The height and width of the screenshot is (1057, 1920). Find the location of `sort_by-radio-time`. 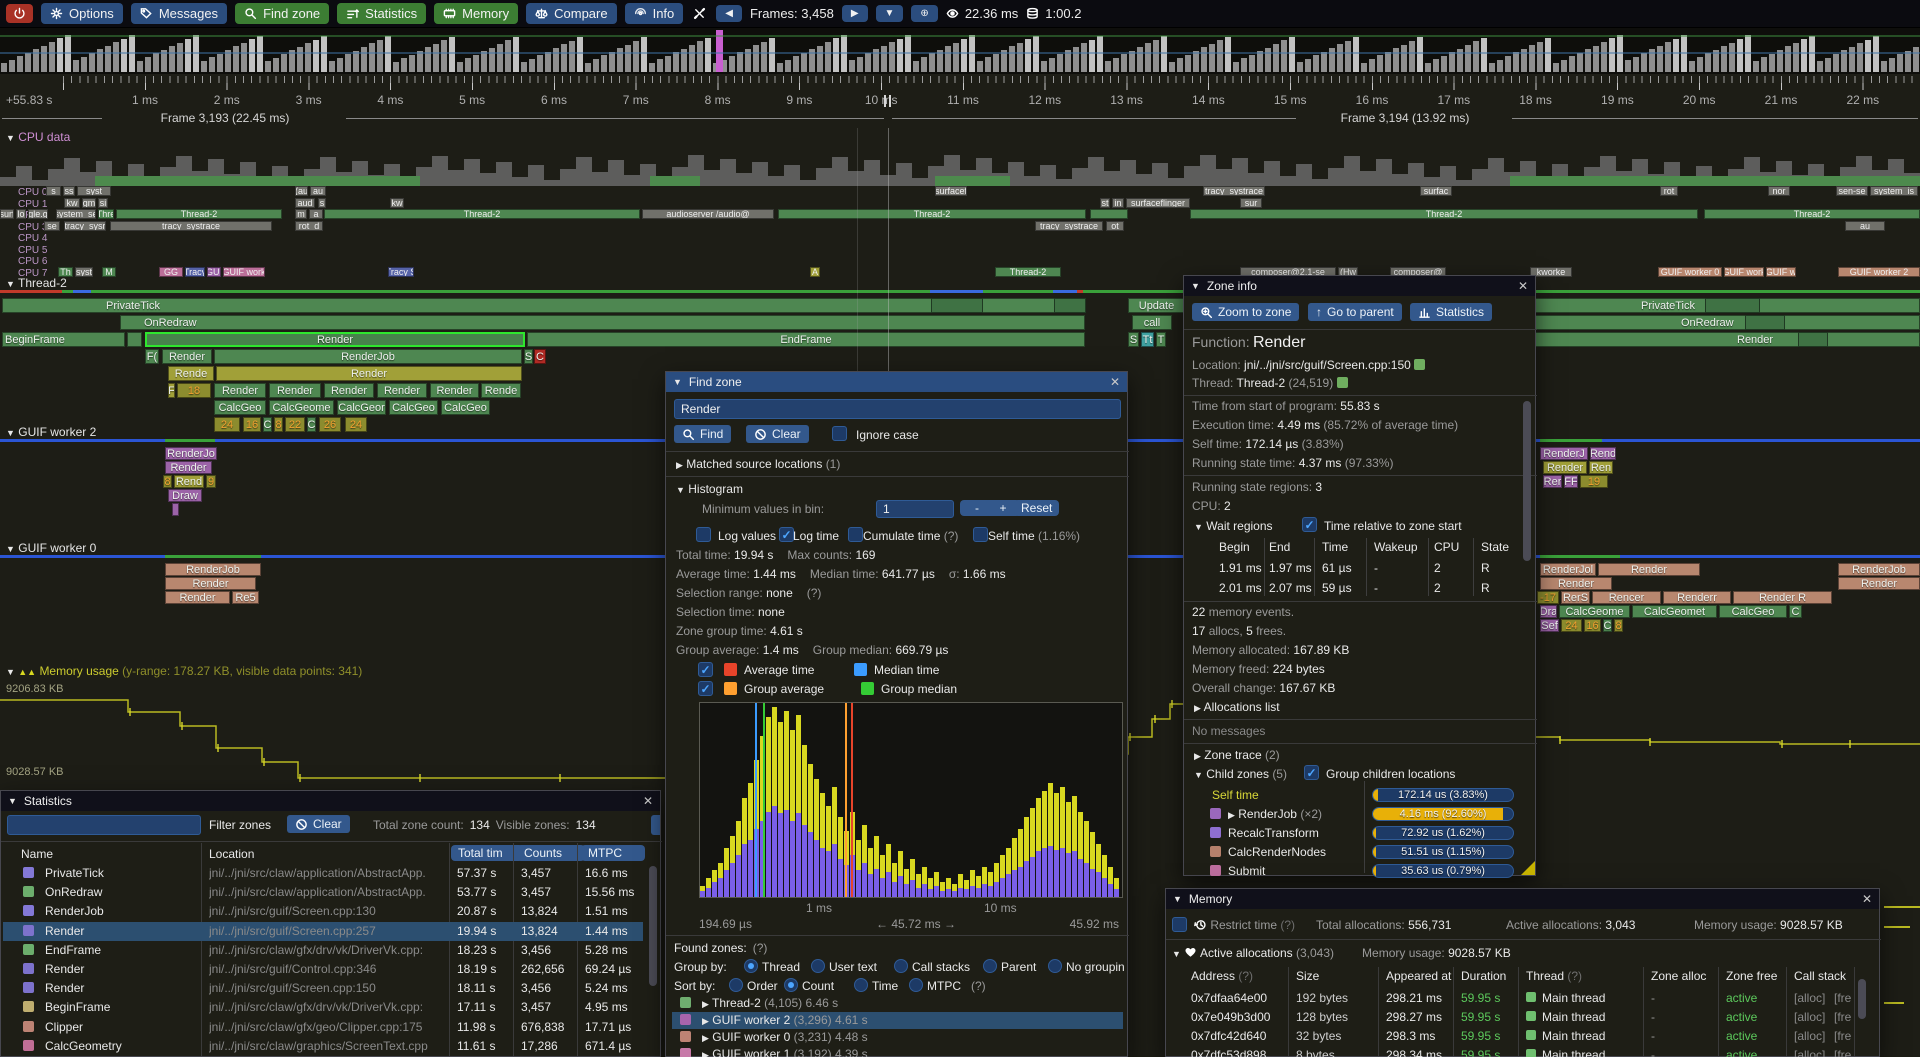

sort_by-radio-time is located at coordinates (861, 985).